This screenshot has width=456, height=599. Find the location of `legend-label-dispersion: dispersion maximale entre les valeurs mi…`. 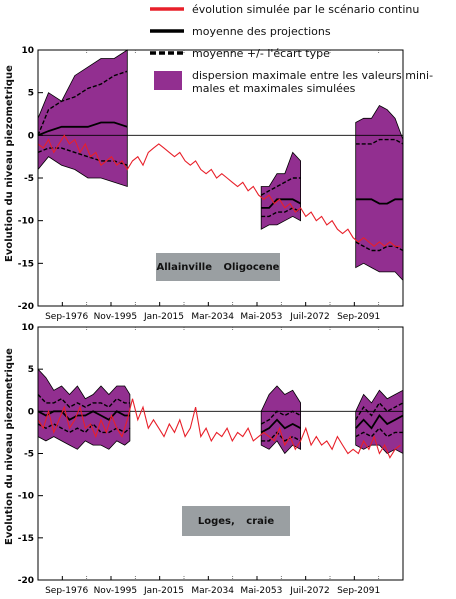

legend-label-dispersion: dispersion maximale entre les valeurs mi… is located at coordinates (313, 82).